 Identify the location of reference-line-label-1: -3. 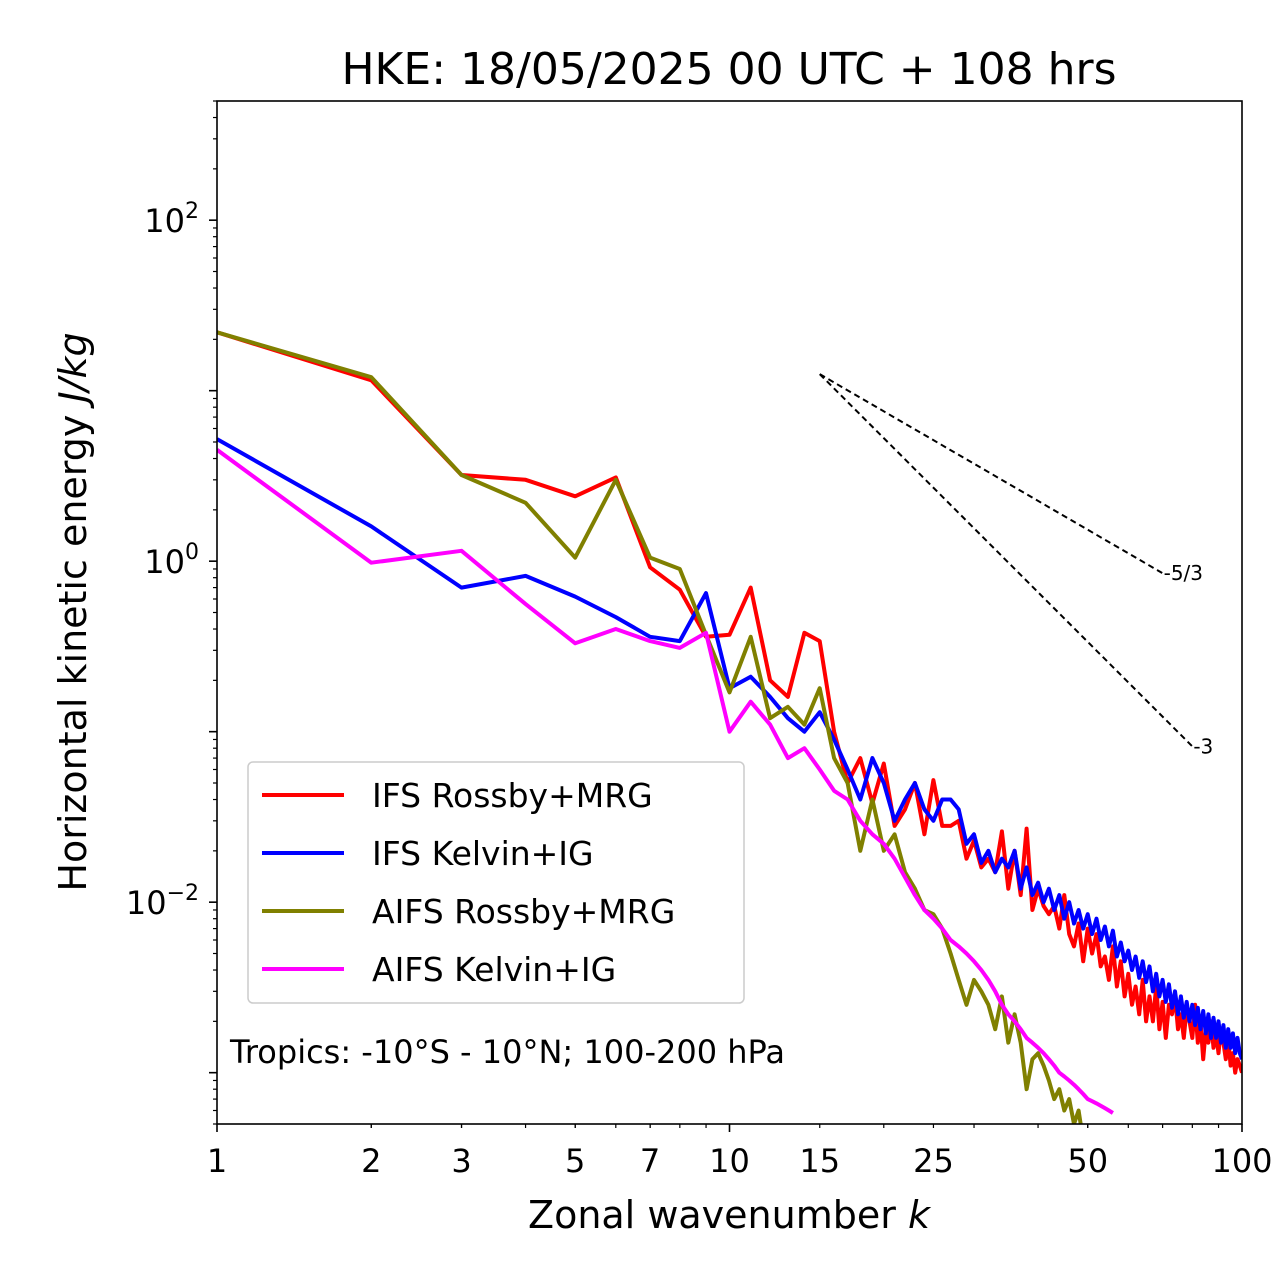
(1203, 746).